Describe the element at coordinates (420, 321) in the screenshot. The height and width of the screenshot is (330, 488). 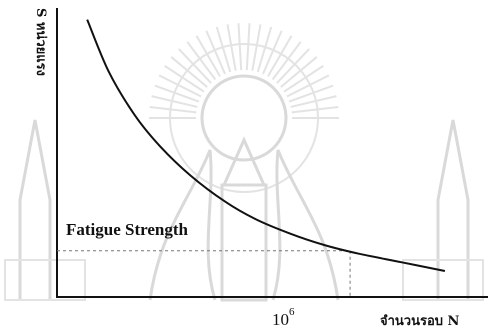
I see `x-axis-label: จำนวนรอบ N` at that location.